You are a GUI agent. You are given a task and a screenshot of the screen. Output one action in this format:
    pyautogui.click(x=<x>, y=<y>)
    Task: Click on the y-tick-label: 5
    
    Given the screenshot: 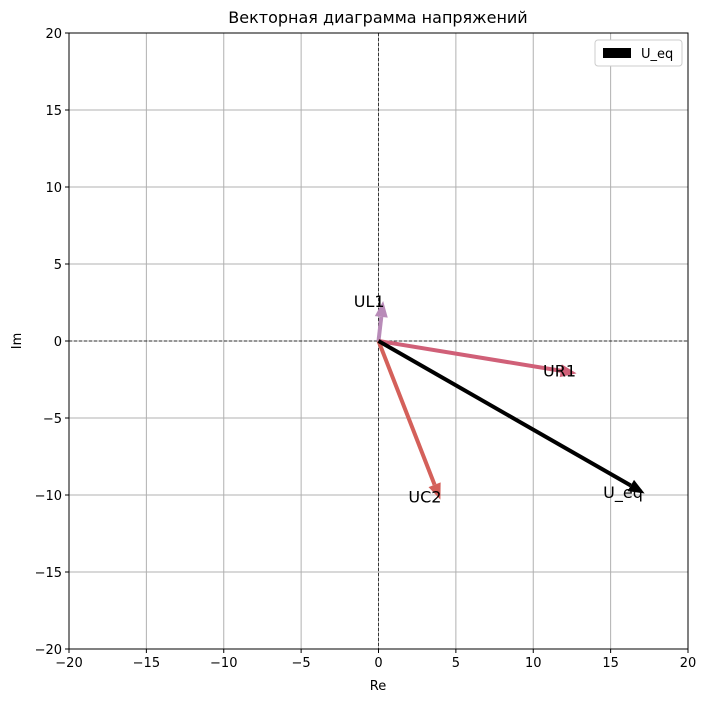 What is the action you would take?
    pyautogui.click(x=58, y=265)
    